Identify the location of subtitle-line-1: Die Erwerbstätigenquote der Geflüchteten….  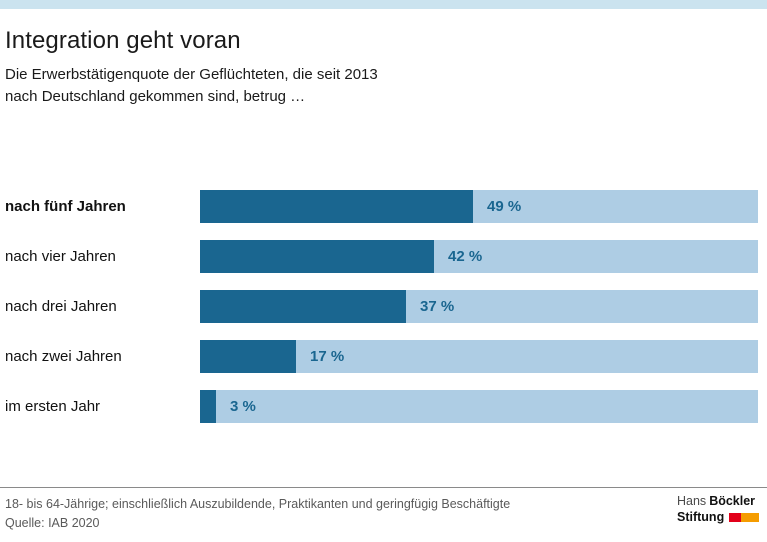
(191, 74).